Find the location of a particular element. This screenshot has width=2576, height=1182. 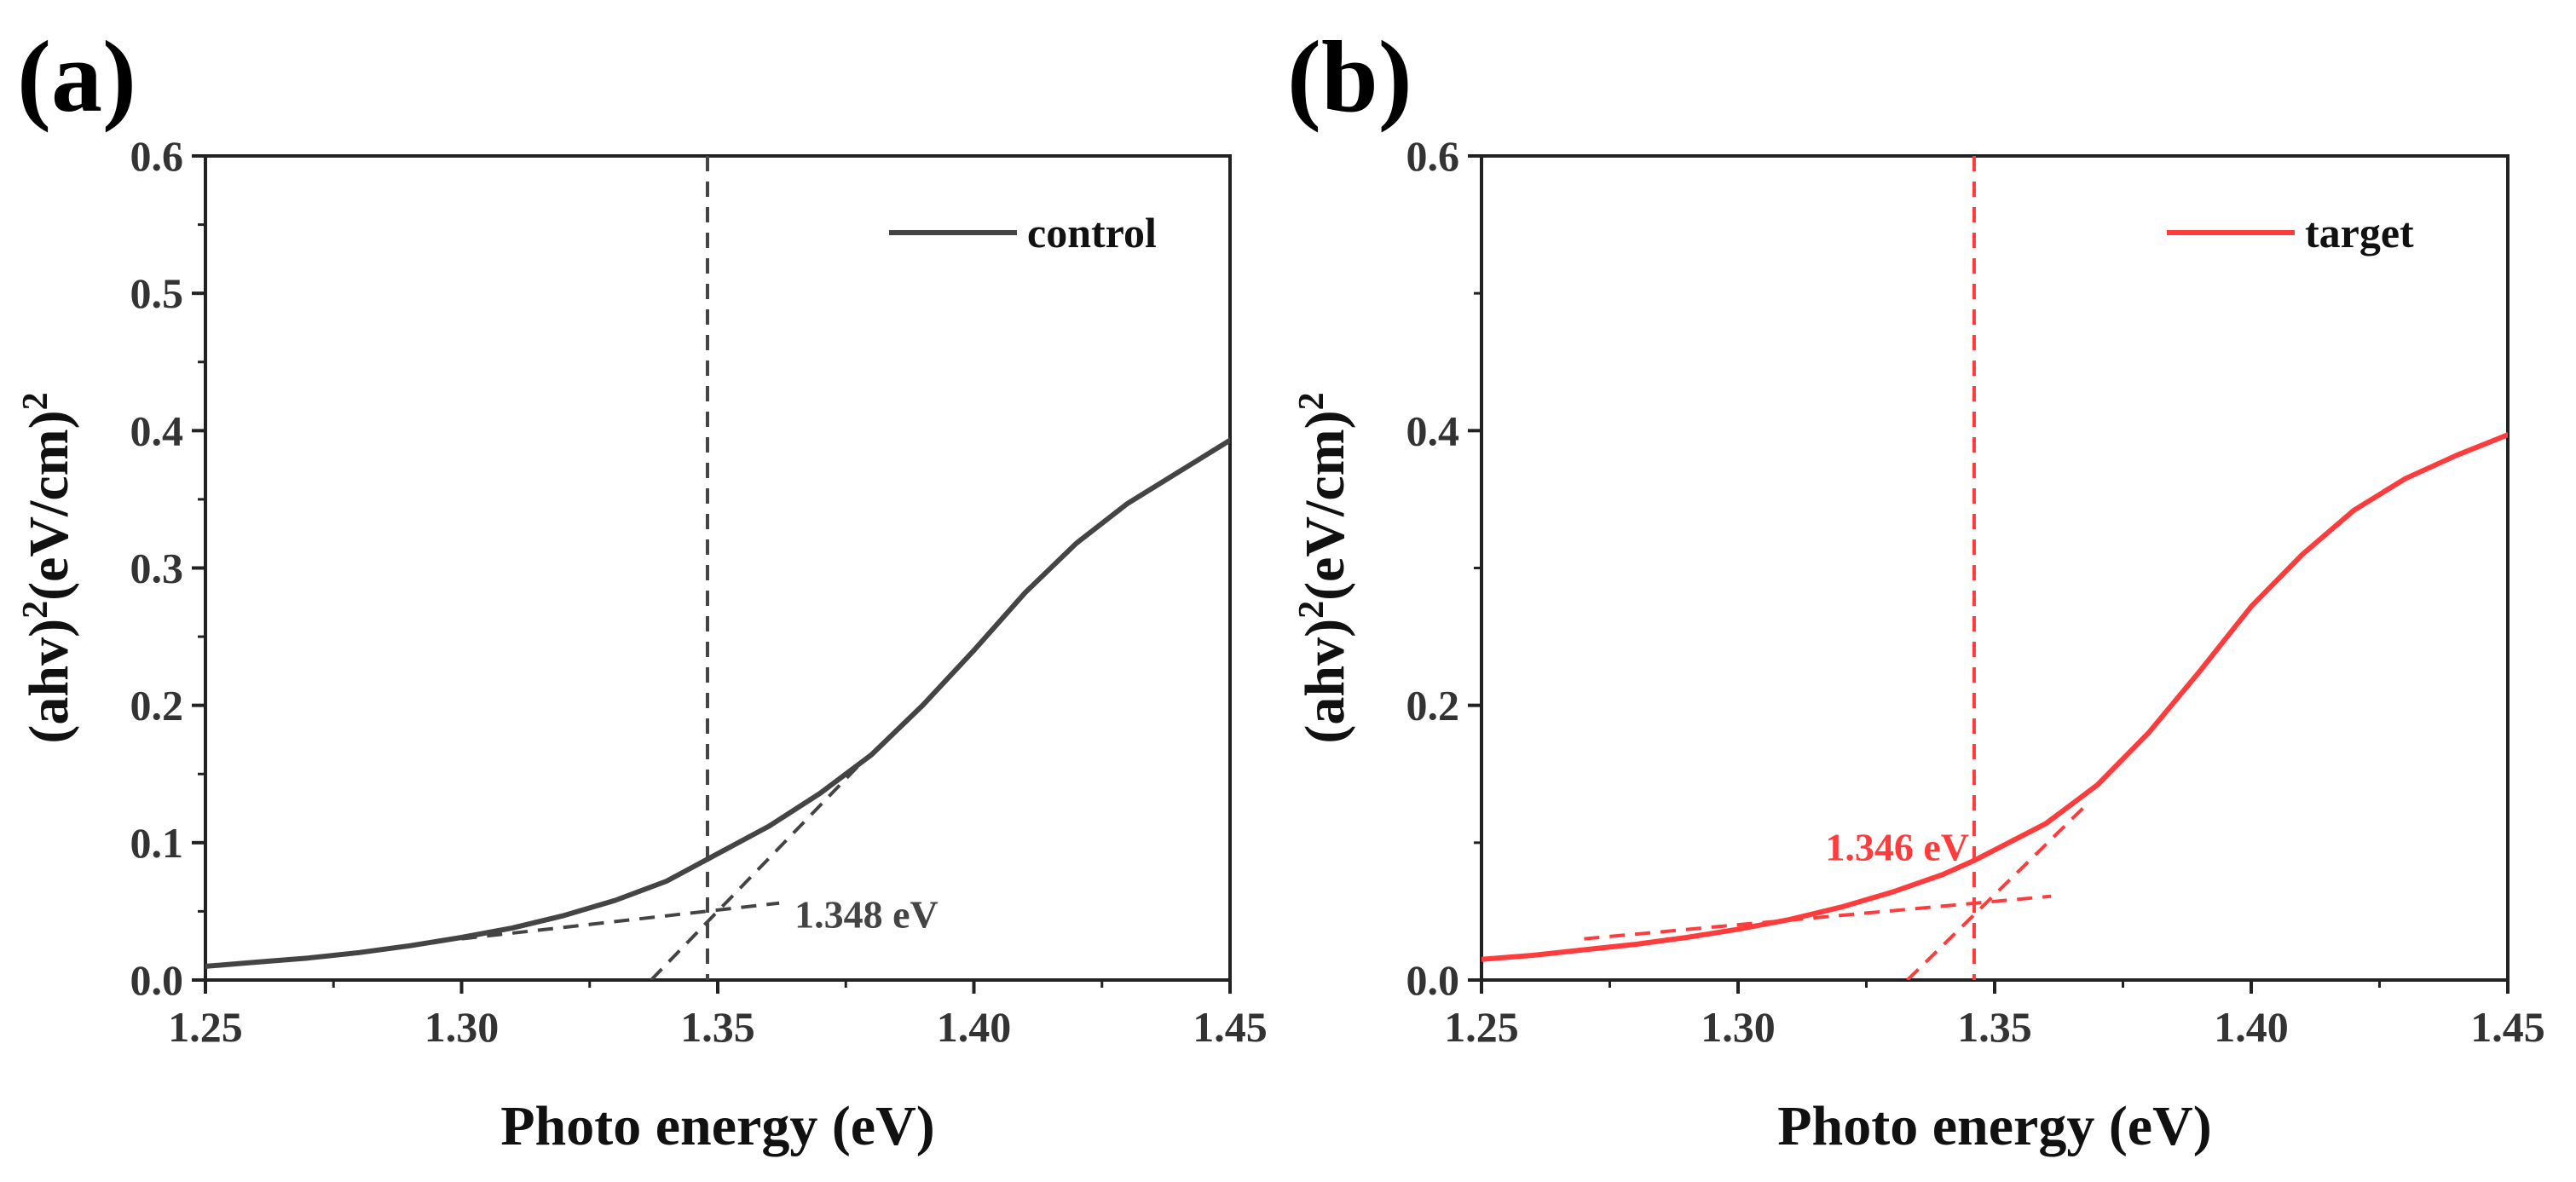

panel-a-y-axis-title: (ahv)2(eV/cm)2 is located at coordinates (48, 567).